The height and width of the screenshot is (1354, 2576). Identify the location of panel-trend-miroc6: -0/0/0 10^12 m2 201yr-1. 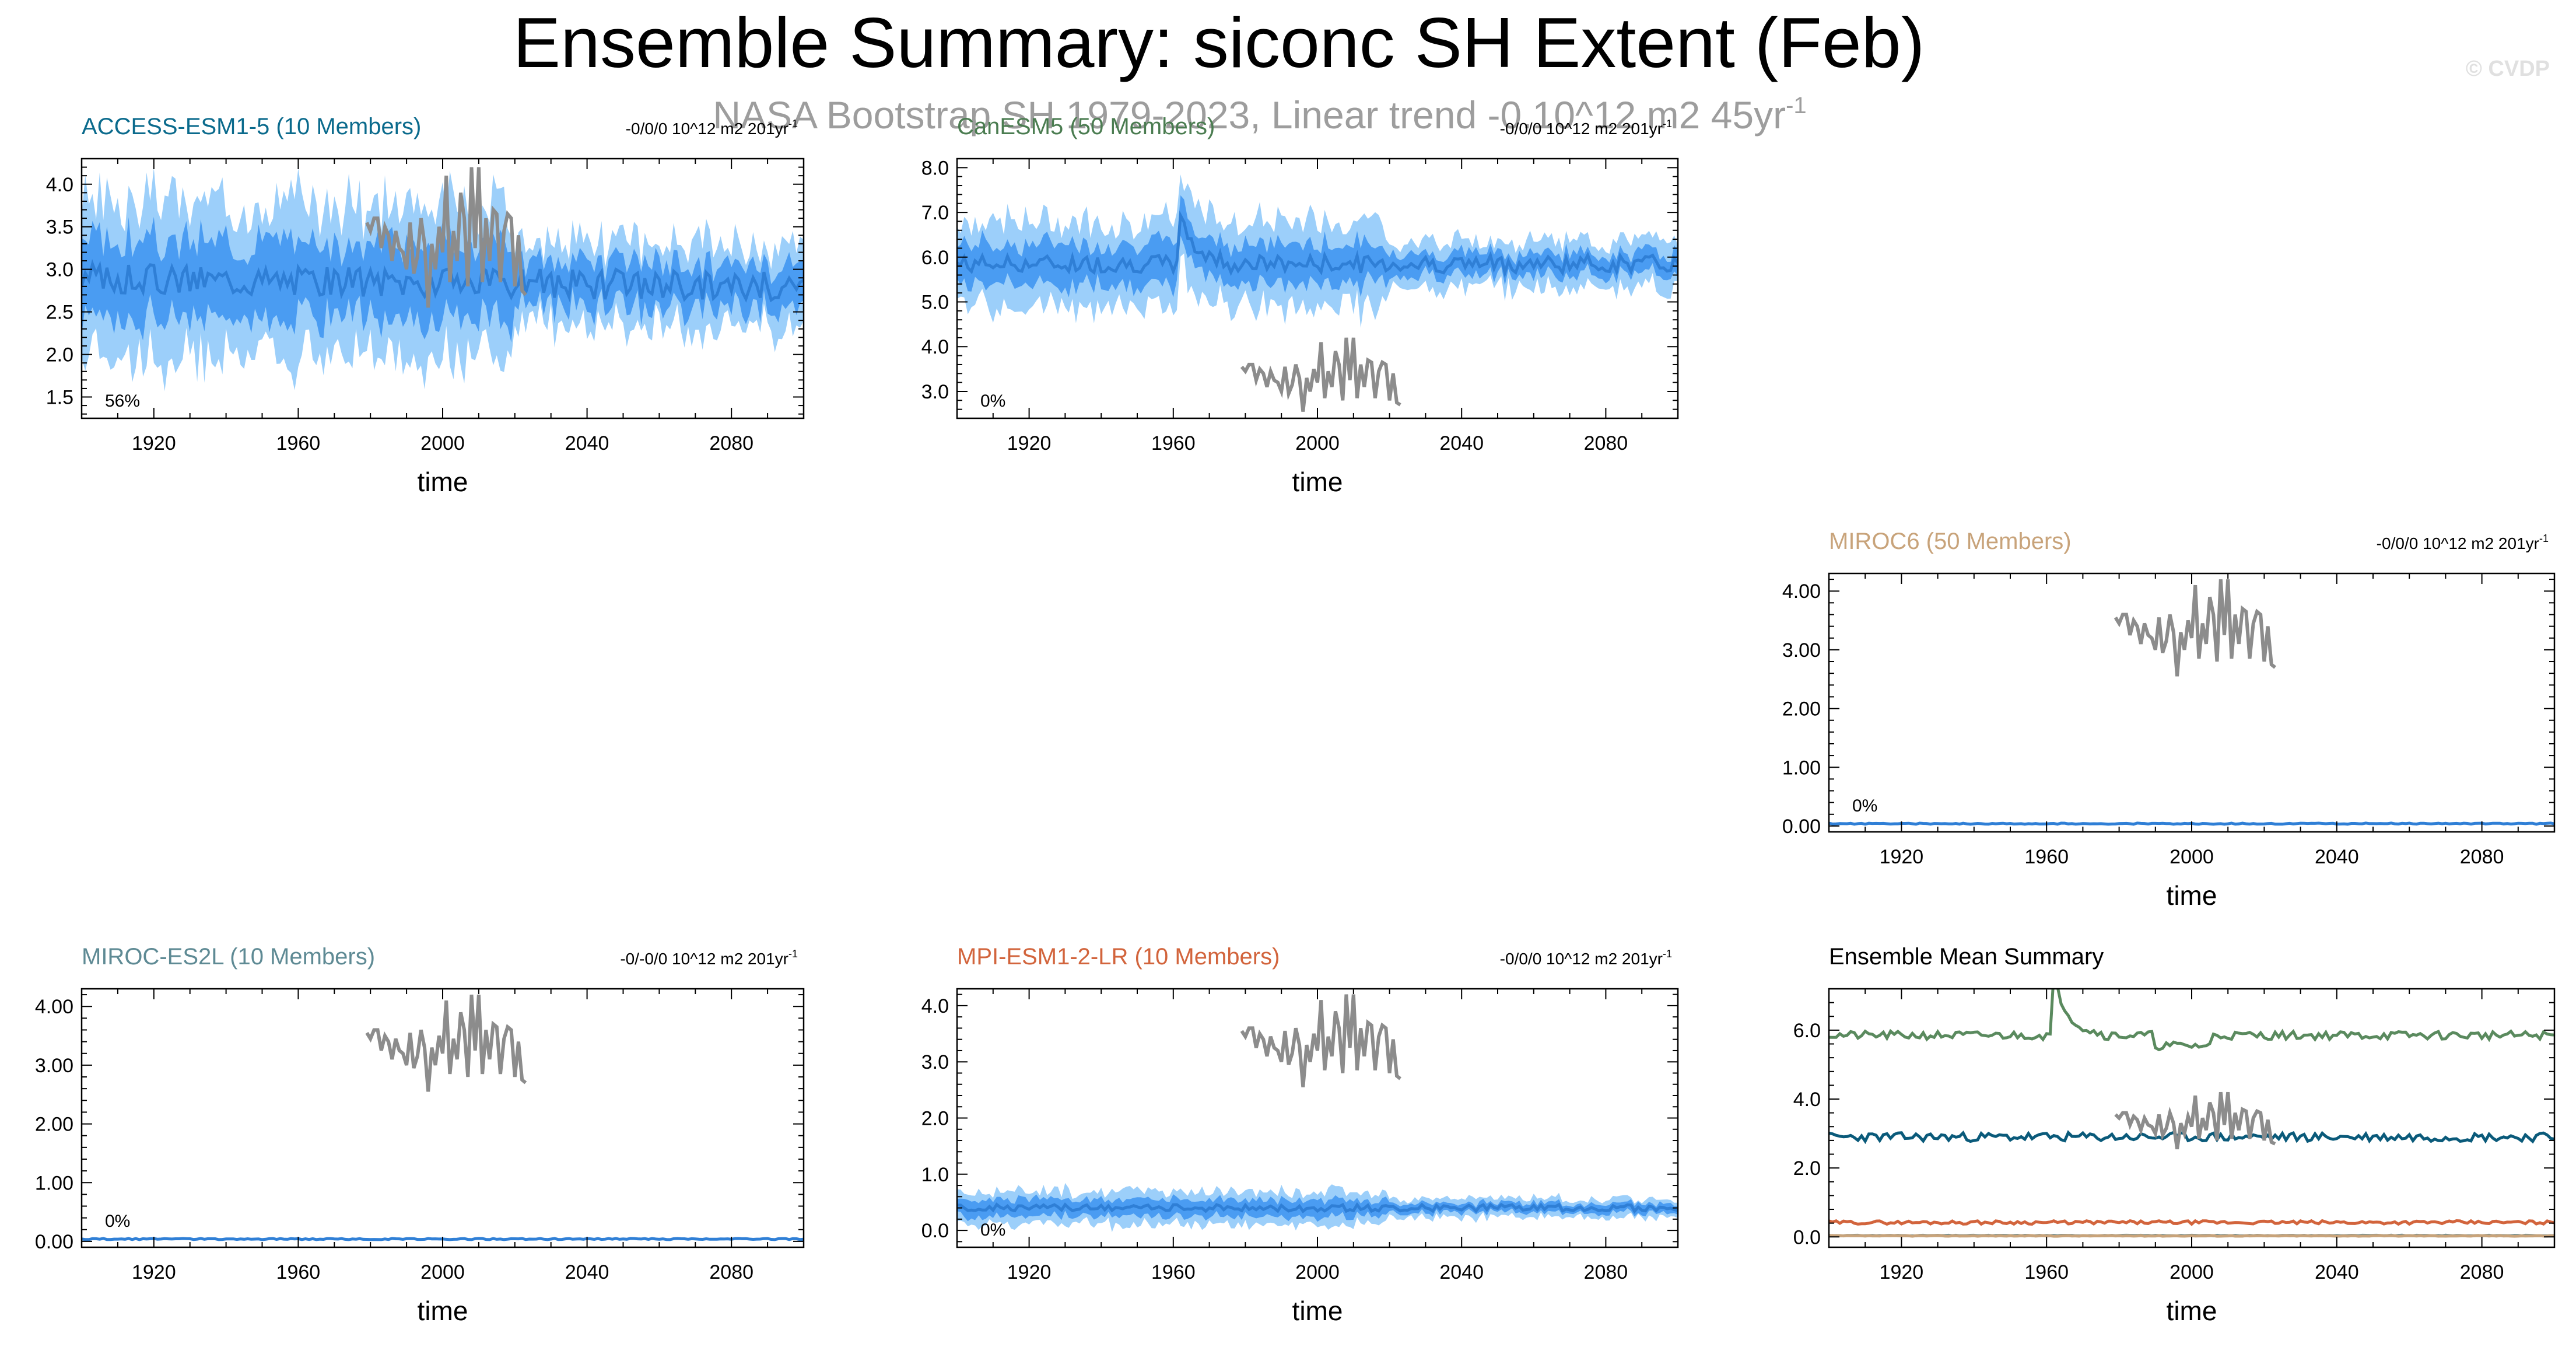
(2463, 542).